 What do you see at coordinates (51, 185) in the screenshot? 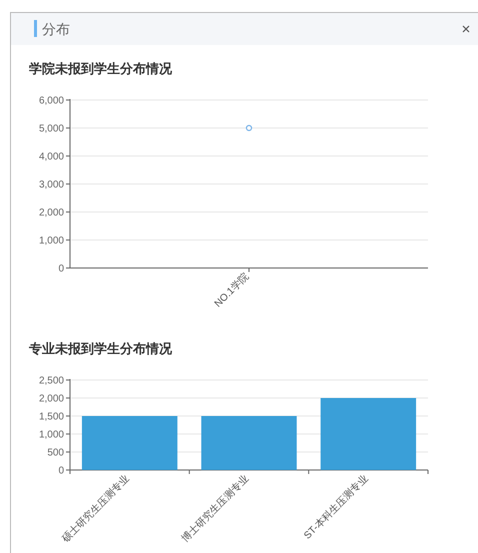
I see `y-tick-label: 3,000` at bounding box center [51, 185].